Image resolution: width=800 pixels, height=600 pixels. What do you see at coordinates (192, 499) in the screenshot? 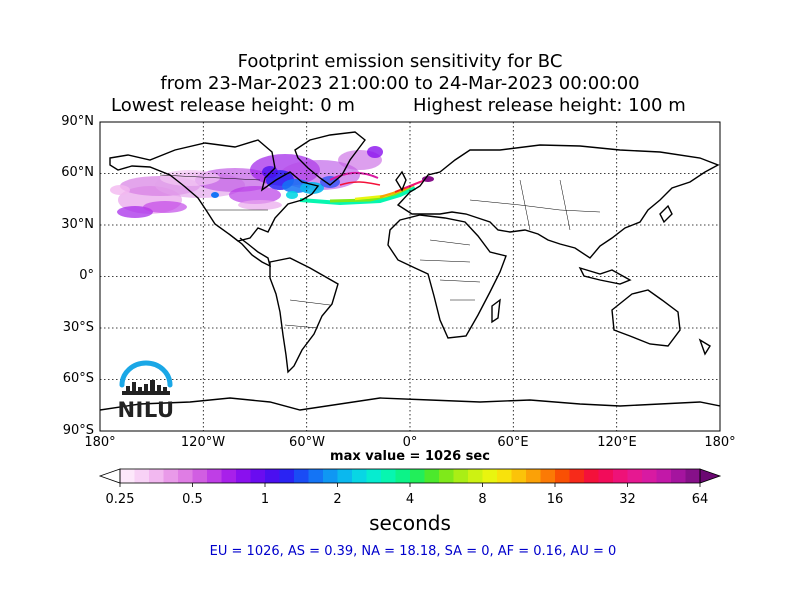
I see `colorbar-tick-label: 0.5` at bounding box center [192, 499].